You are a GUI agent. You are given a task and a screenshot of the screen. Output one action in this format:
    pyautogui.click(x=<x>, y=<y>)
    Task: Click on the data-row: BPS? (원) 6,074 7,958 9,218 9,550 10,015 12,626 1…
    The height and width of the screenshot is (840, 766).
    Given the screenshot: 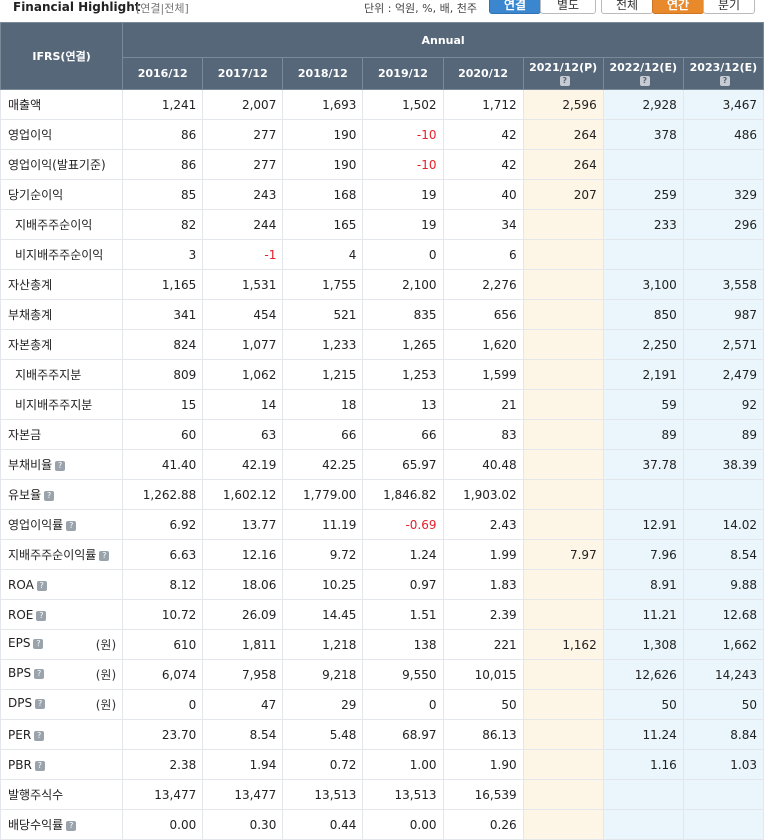 What is the action you would take?
    pyautogui.click(x=382, y=674)
    